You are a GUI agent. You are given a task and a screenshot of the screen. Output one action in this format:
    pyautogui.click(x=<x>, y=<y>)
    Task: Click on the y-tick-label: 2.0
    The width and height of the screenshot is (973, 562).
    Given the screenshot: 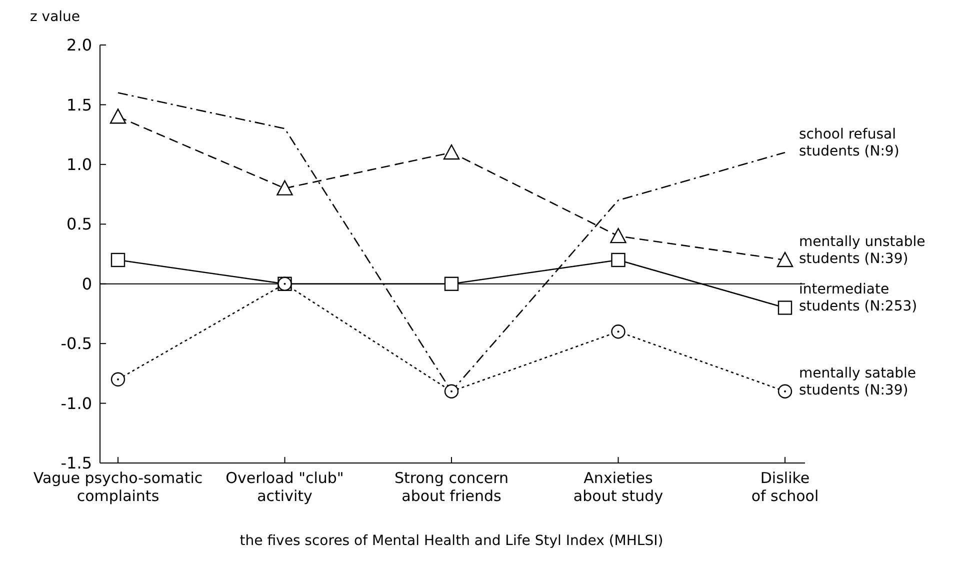 What is the action you would take?
    pyautogui.click(x=79, y=45)
    